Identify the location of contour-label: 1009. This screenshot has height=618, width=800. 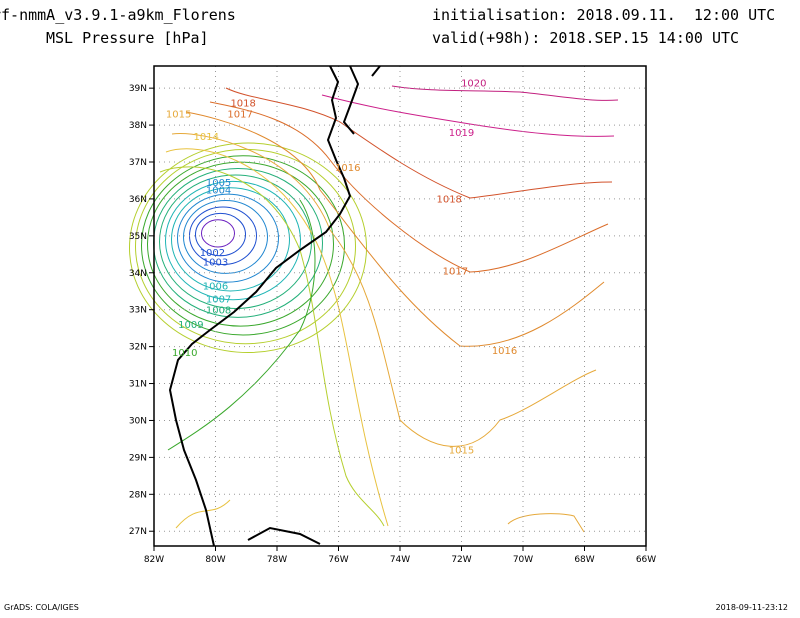
(190, 325).